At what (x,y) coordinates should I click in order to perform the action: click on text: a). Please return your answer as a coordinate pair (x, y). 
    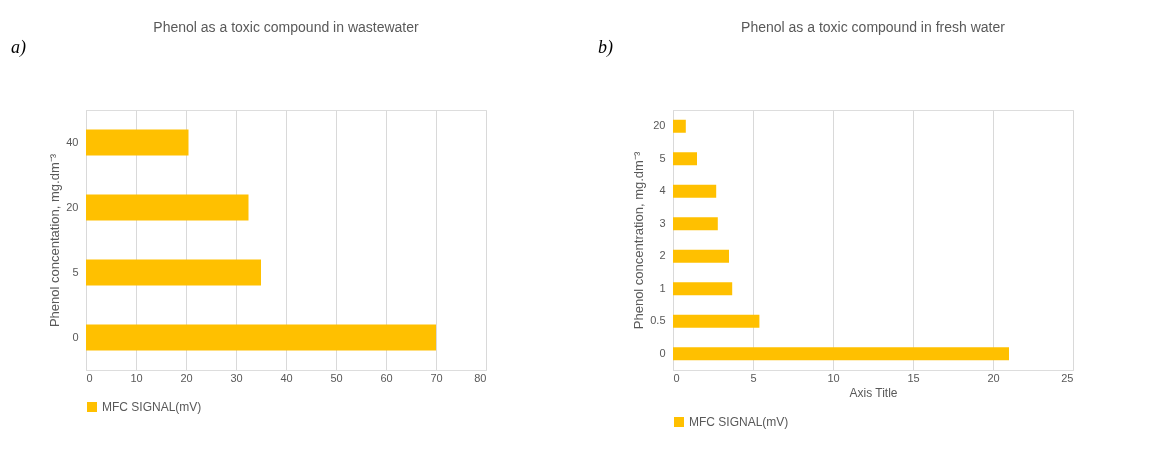
    Looking at the image, I should click on (18, 47).